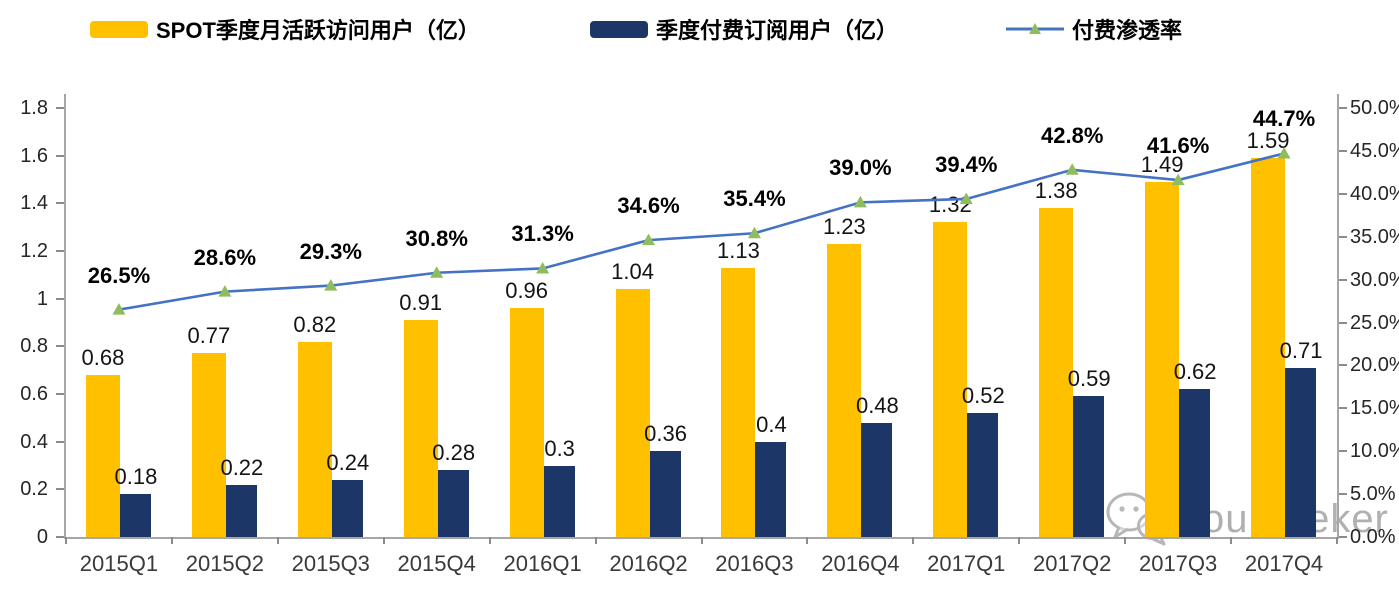  Describe the element at coordinates (1338, 315) in the screenshot. I see `y-axis-right-line` at that location.